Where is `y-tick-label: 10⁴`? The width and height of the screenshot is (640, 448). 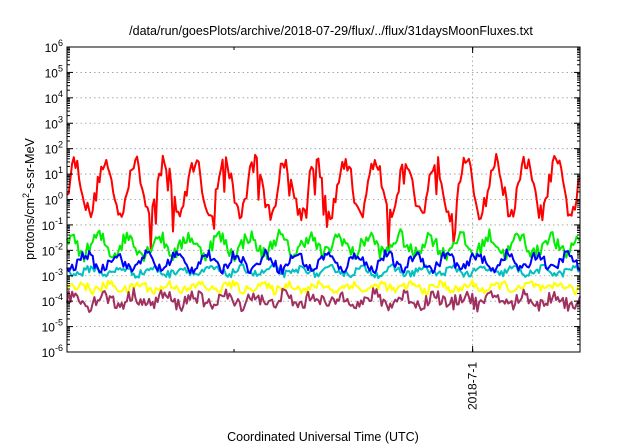
y-tick-label: 10⁴ is located at coordinates (54, 97).